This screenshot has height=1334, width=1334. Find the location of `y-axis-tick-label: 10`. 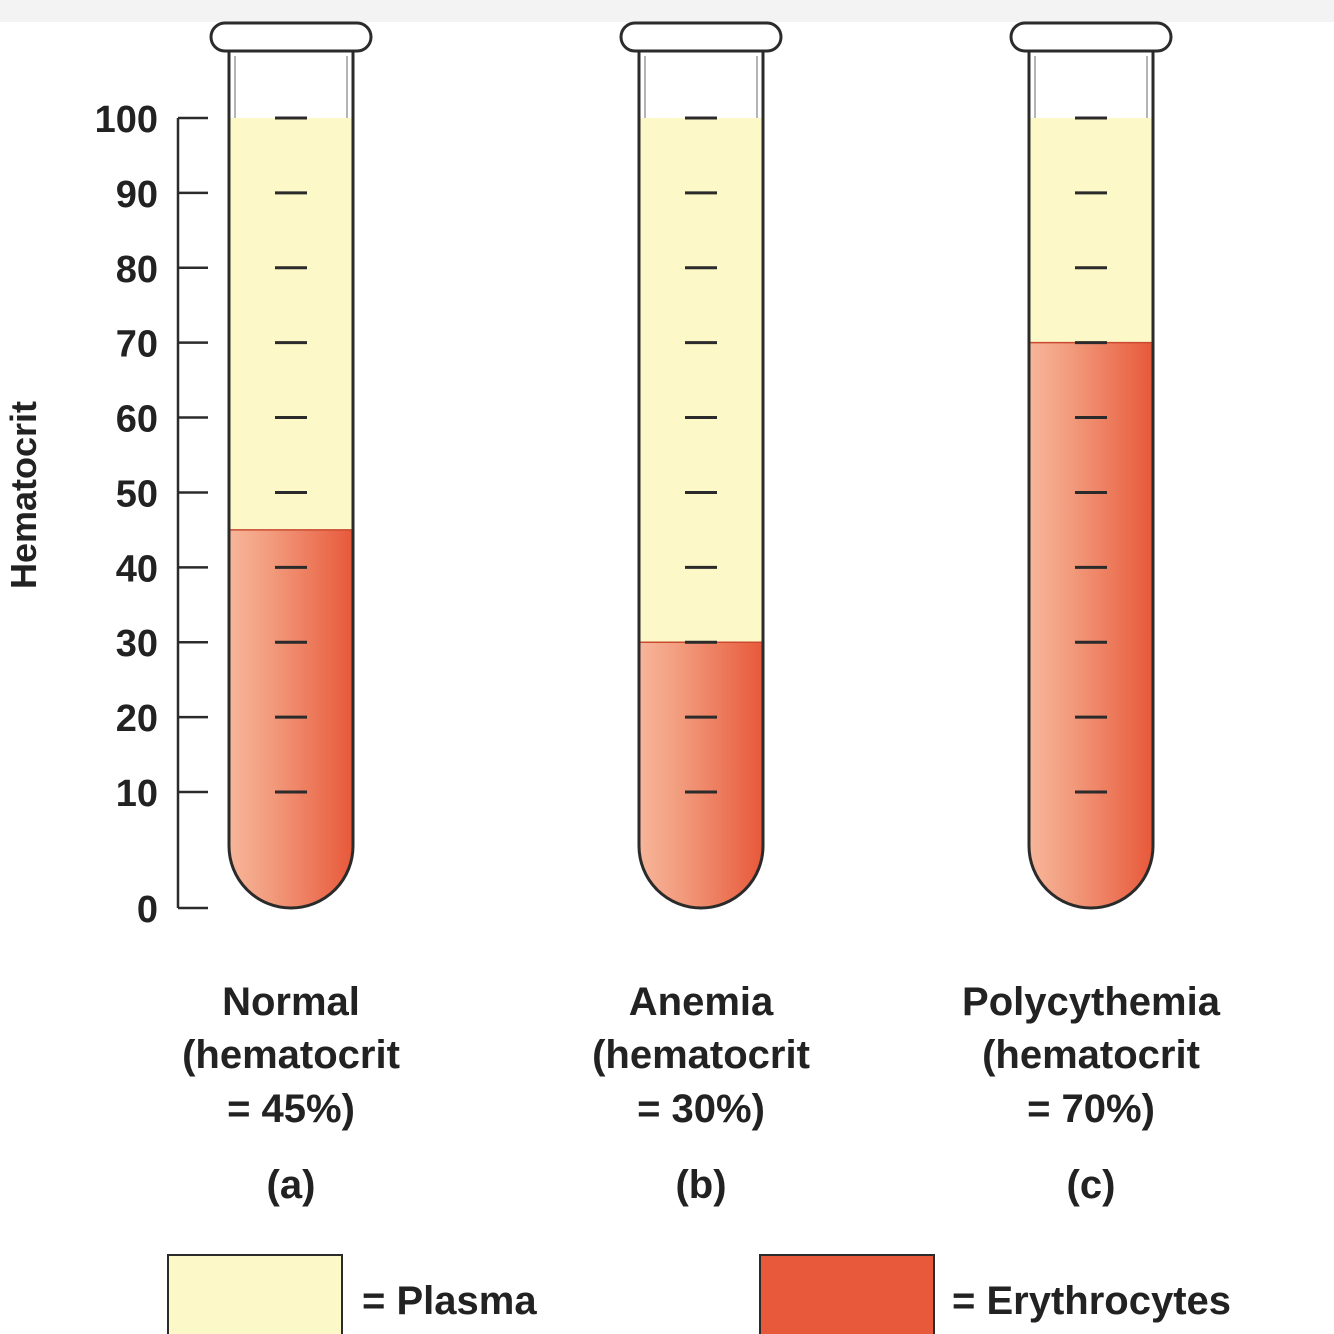

y-axis-tick-label: 10 is located at coordinates (137, 794).